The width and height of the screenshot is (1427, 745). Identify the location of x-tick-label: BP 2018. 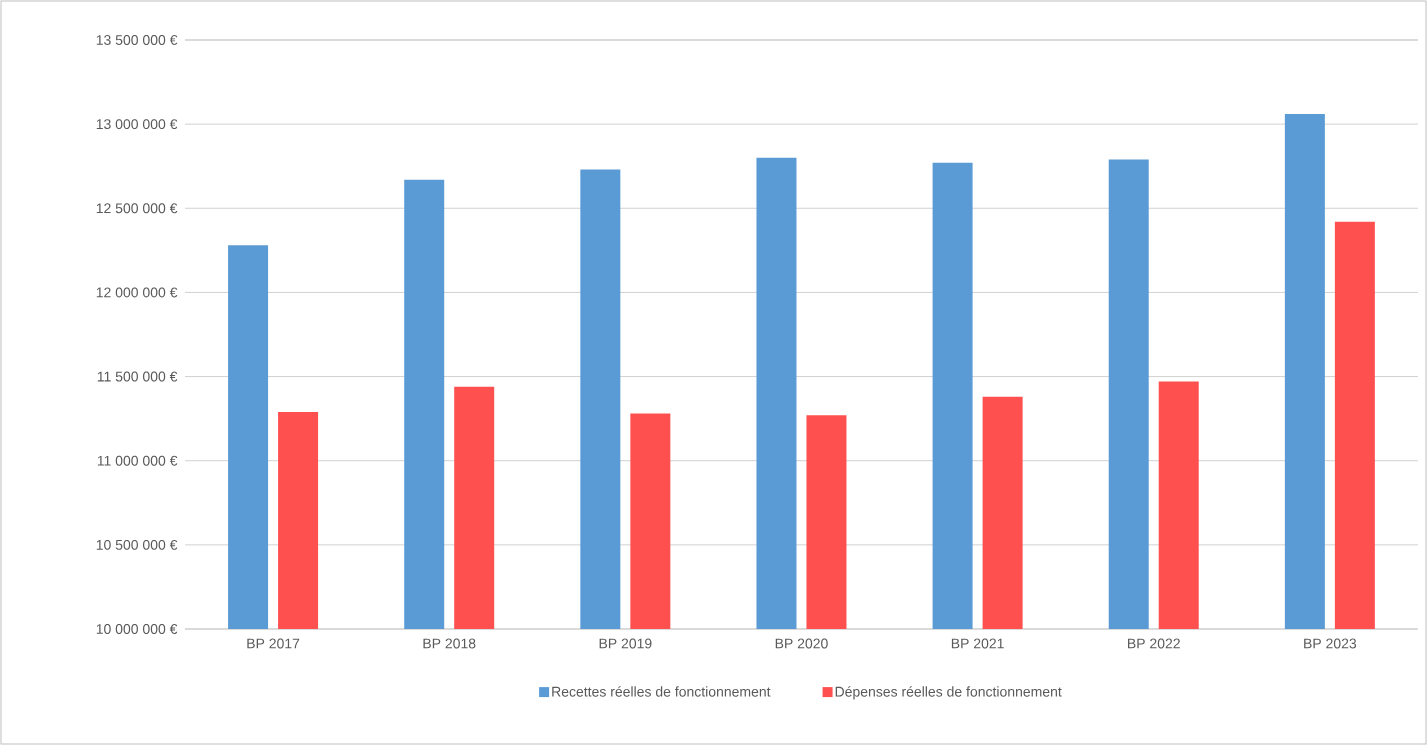
(449, 643).